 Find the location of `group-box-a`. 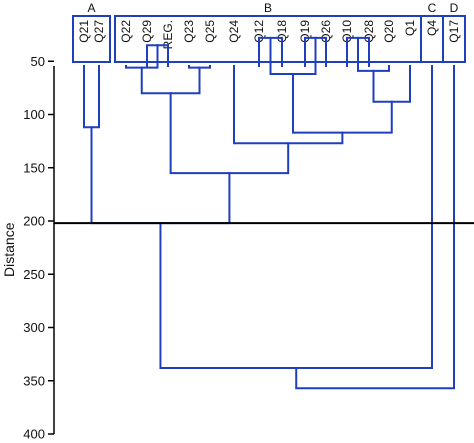

group-box-a is located at coordinates (91, 39).